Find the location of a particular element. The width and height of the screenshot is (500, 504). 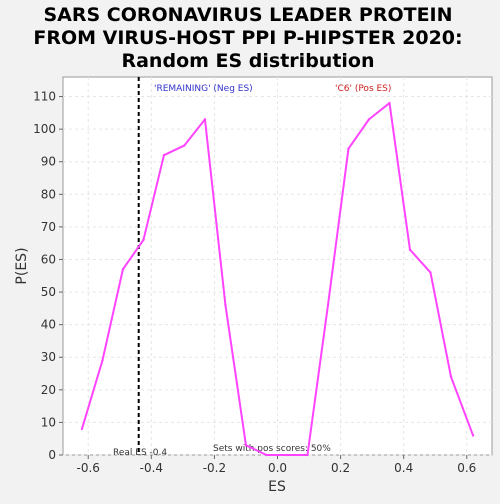

x-tick-label: 0.4 is located at coordinates (403, 468).